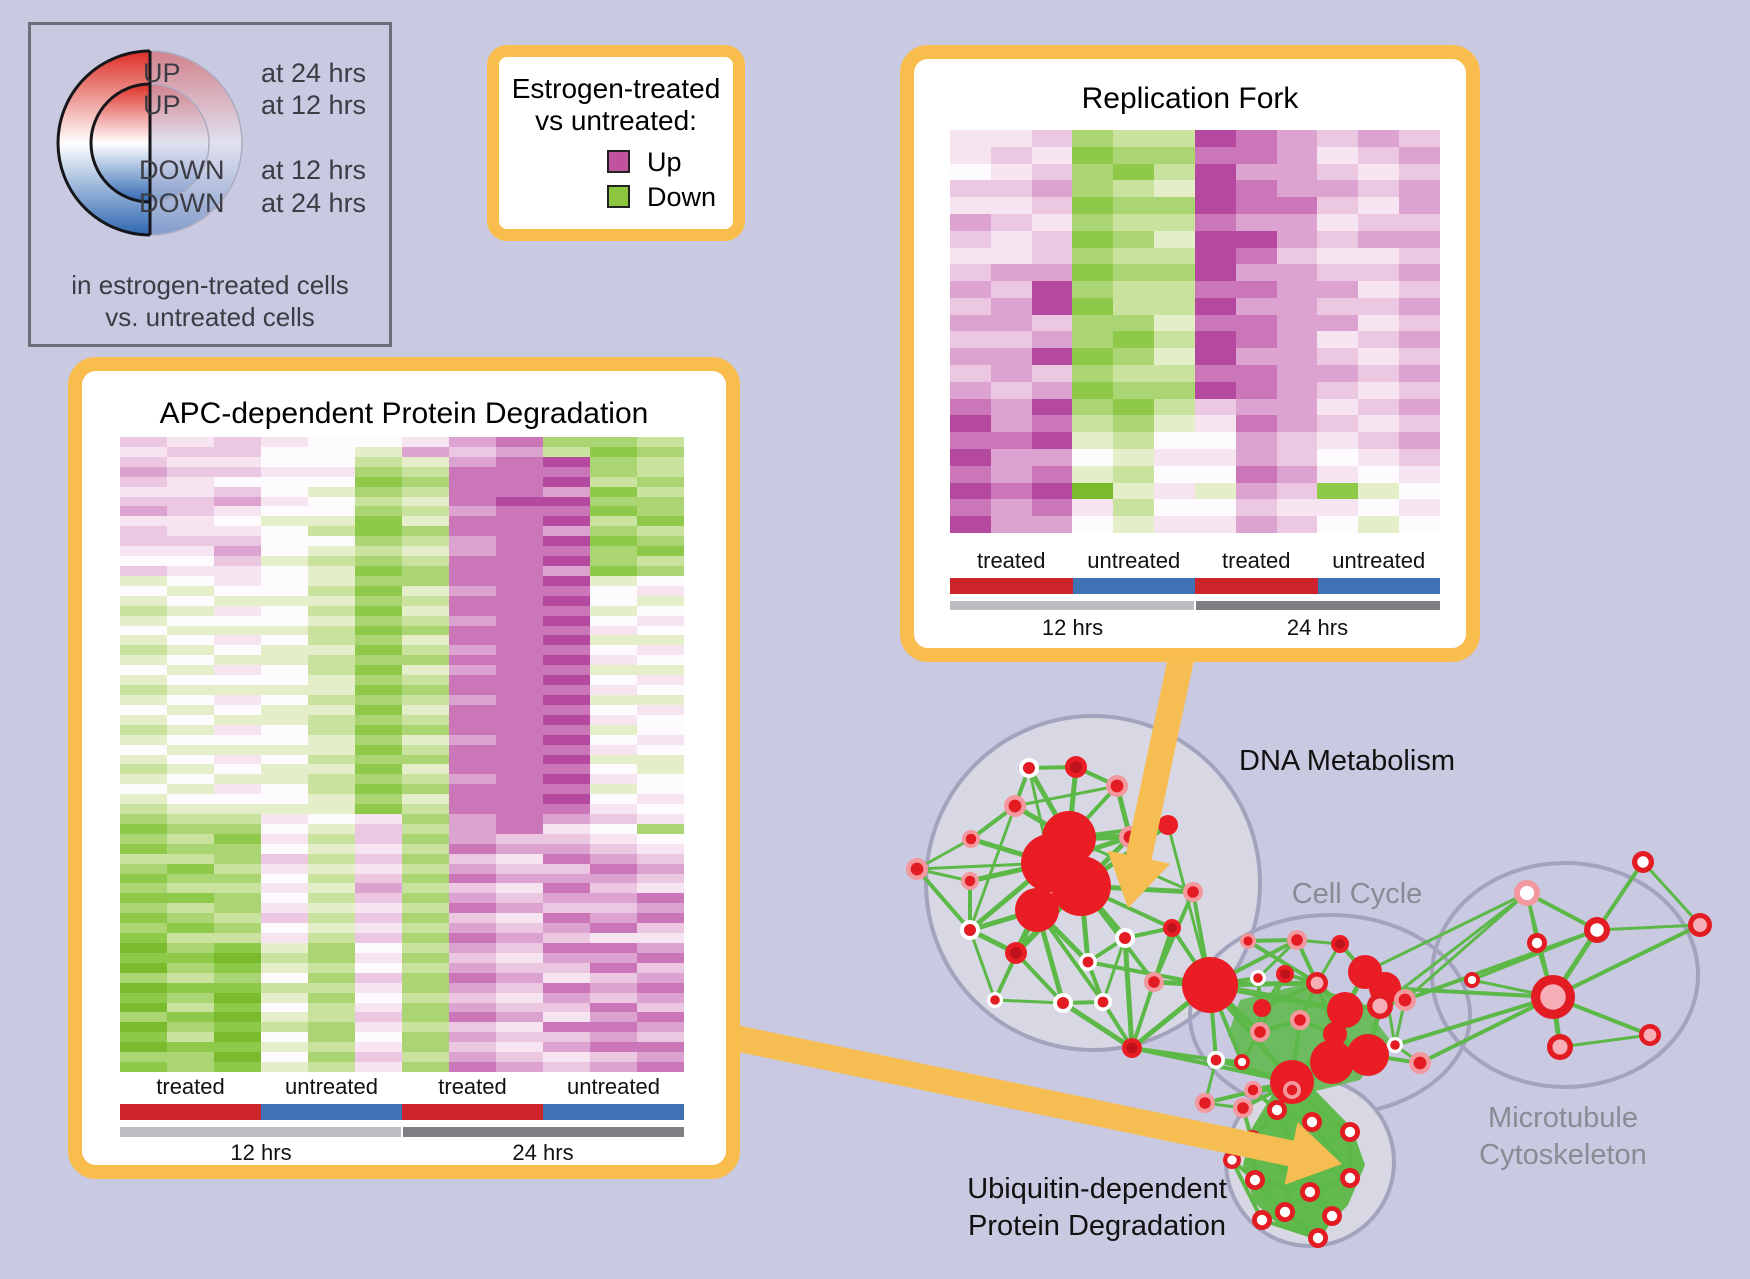 This screenshot has height=1279, width=1750. What do you see at coordinates (1081, 886) in the screenshot?
I see `gene-node` at bounding box center [1081, 886].